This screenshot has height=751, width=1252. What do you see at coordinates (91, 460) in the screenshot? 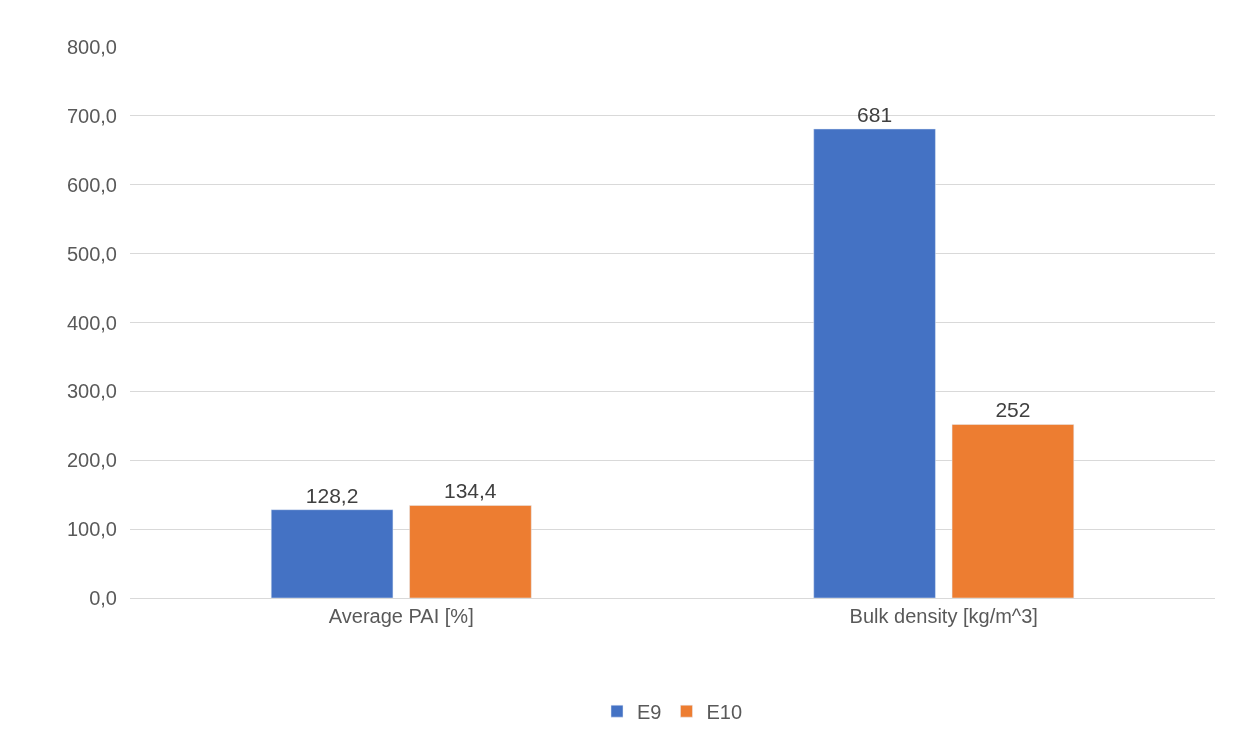
I see `y-tick-label: 200,0` at bounding box center [91, 460].